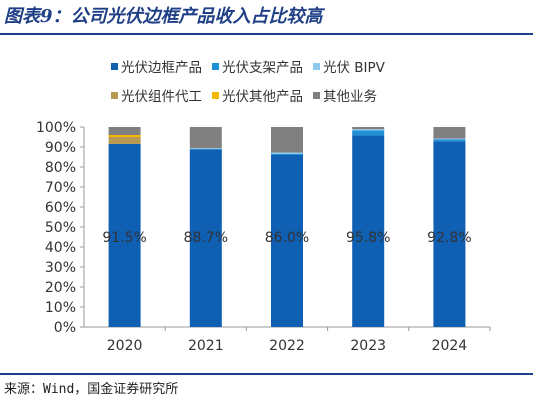 This screenshot has width=533, height=405. What do you see at coordinates (368, 238) in the screenshot?
I see `data-label-2023: 95.8%` at bounding box center [368, 238].